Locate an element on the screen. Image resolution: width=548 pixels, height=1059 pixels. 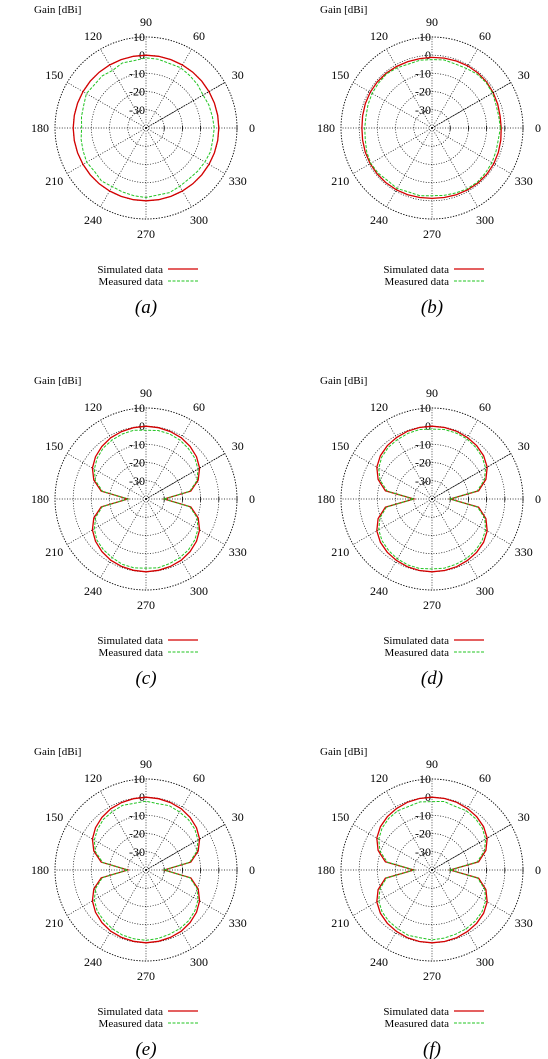
panel-label: (e) is located at coordinates (145, 1049).